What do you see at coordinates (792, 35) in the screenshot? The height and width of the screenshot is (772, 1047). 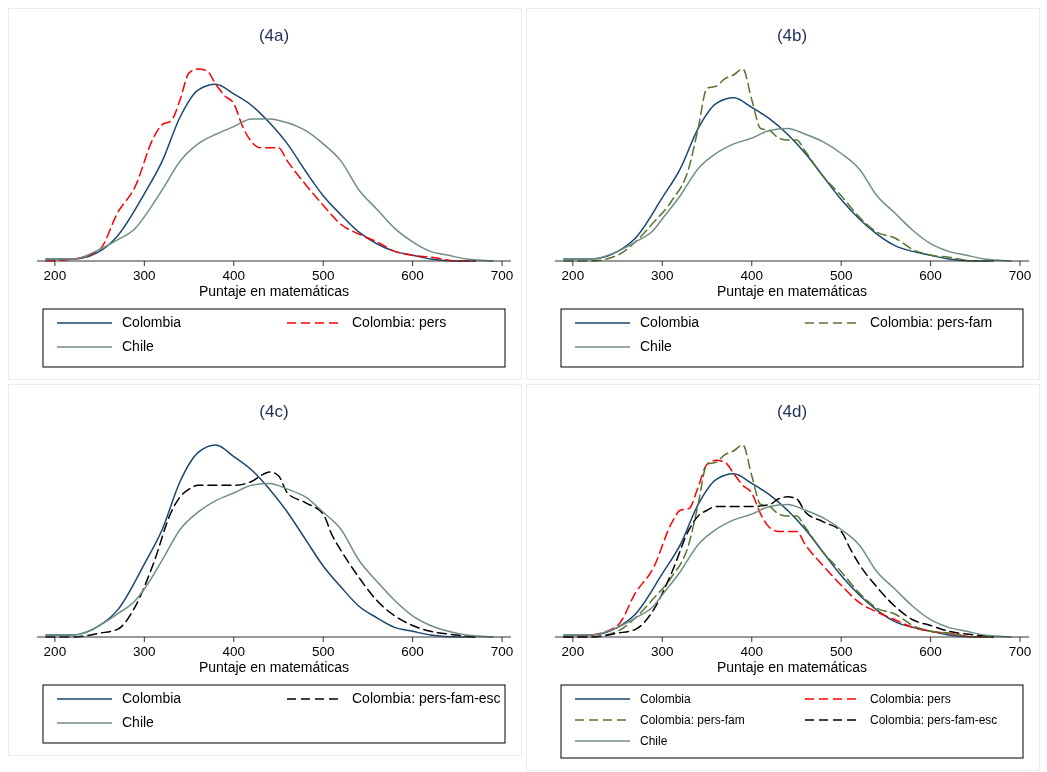 I see `chart-title: (4b)` at bounding box center [792, 35].